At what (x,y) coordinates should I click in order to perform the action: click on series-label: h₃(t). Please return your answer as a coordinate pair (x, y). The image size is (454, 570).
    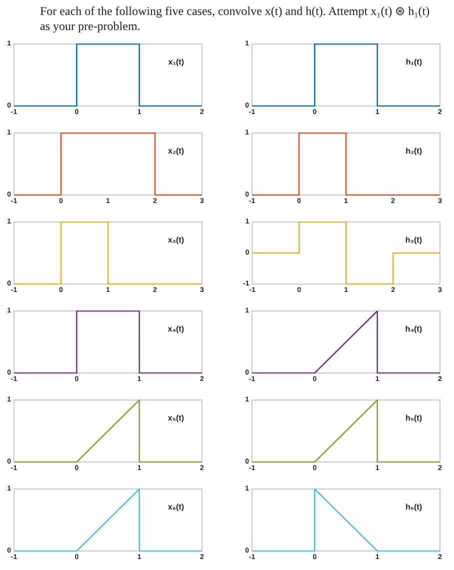
    Looking at the image, I should click on (413, 240).